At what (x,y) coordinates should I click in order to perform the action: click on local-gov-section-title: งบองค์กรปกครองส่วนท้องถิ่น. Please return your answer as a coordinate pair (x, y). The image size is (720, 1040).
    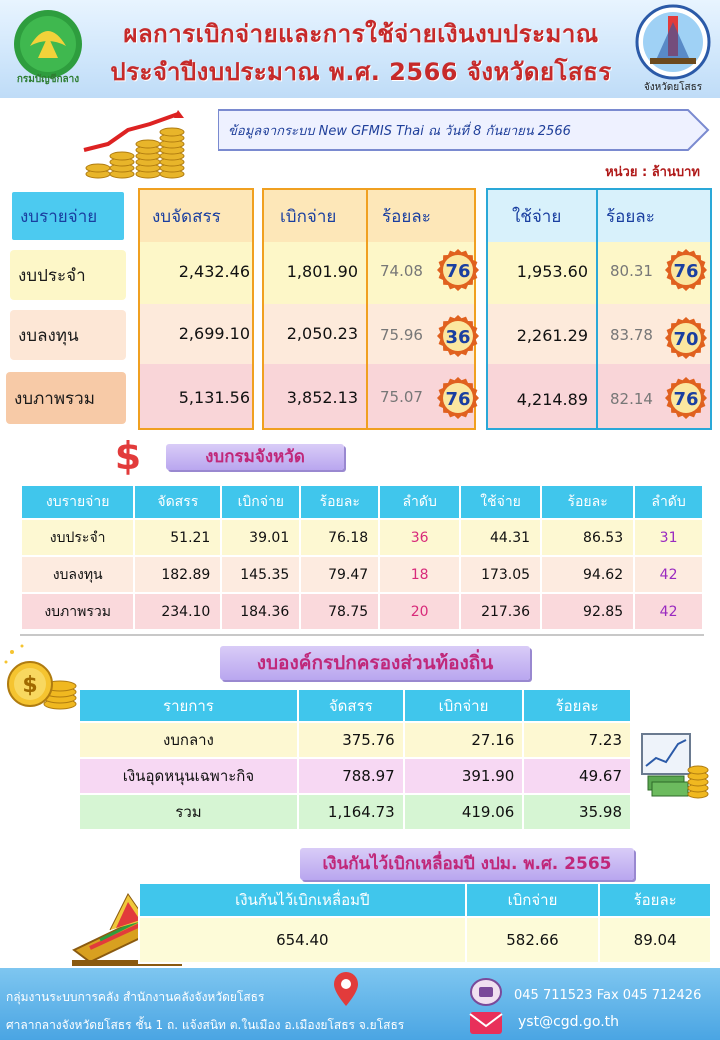
    Looking at the image, I should click on (375, 663).